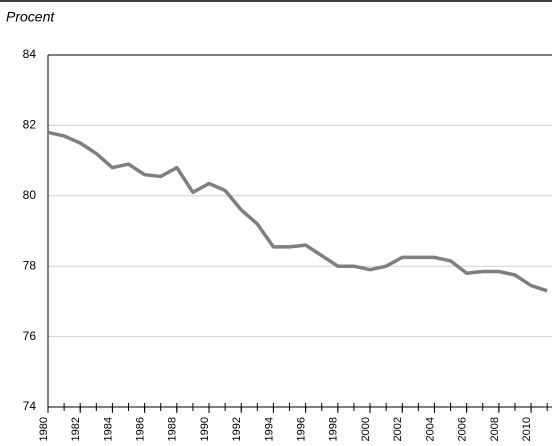 This screenshot has height=446, width=552. Describe the element at coordinates (108, 429) in the screenshot. I see `x-tick-label: 1984` at that location.